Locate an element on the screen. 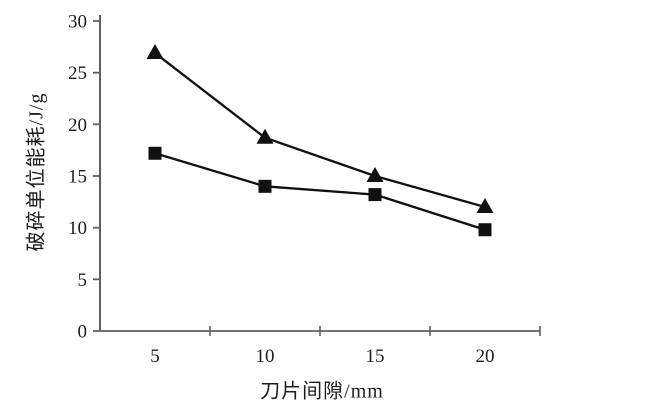 This screenshot has height=406, width=651. y-tick-label: 10 is located at coordinates (77, 228).